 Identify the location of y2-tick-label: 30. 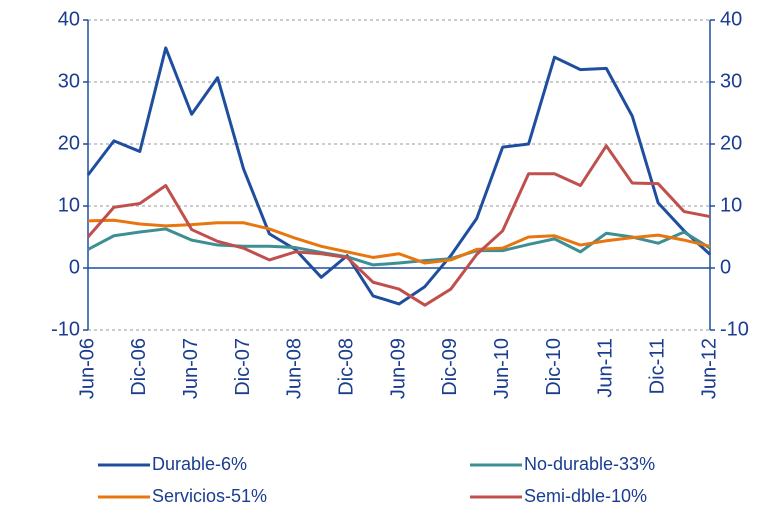
(731, 81).